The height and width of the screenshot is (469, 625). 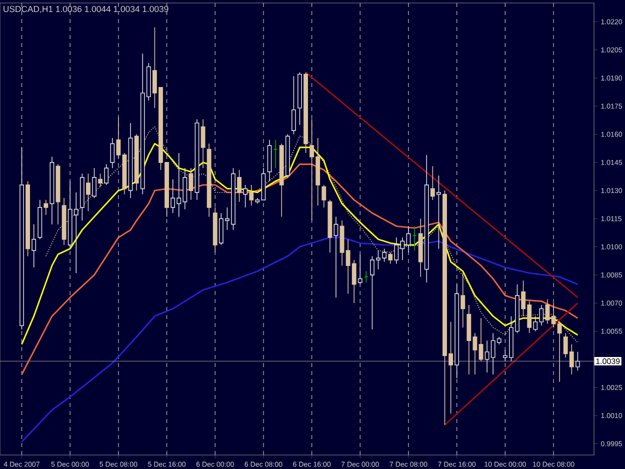 What do you see at coordinates (86, 10) in the screenshot?
I see `chart-title: USDCAD,H1 1.0036 1.0044 1.0034 1.0039` at bounding box center [86, 10].